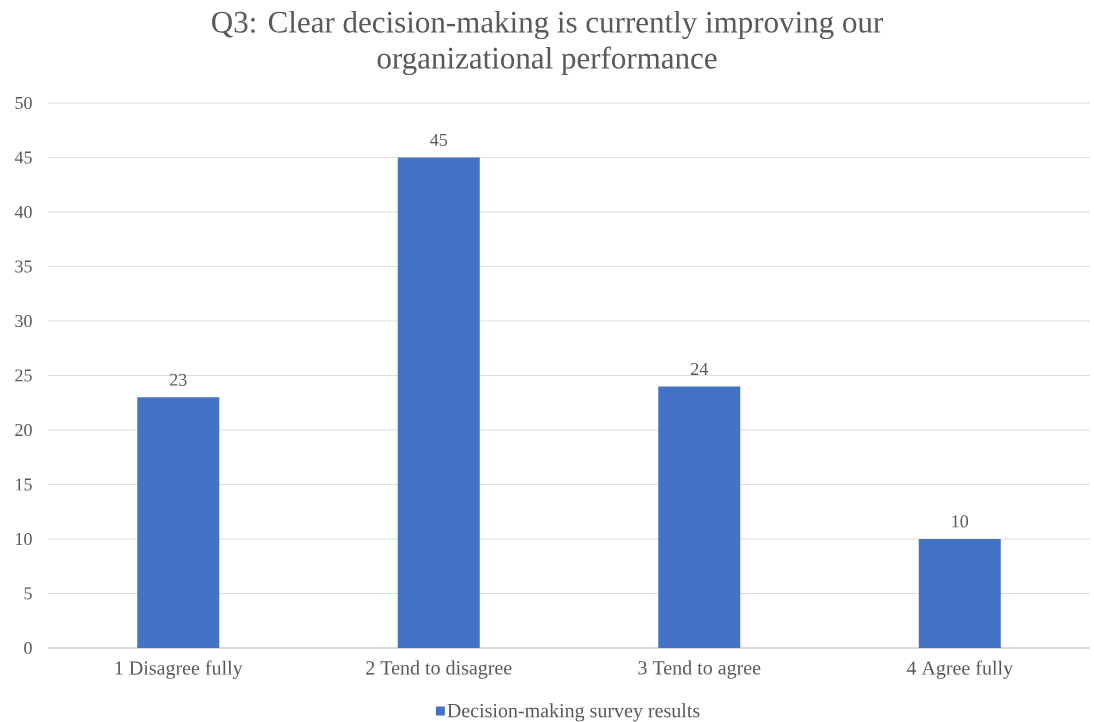 This screenshot has width=1094, height=722. Describe the element at coordinates (178, 379) in the screenshot. I see `data-label: 23` at that location.